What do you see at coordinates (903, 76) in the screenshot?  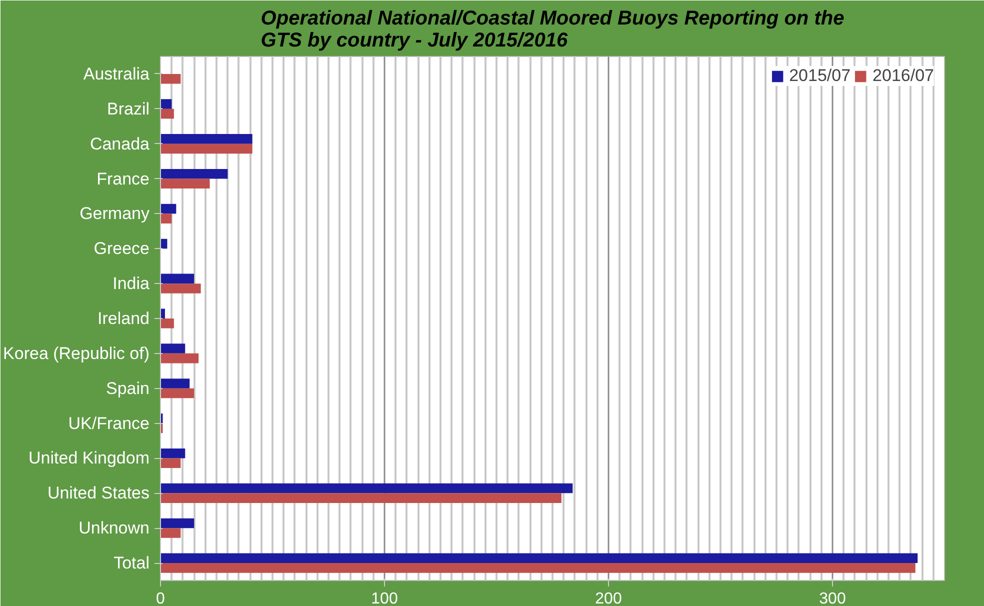 I see `legend-label: 2016/07` at bounding box center [903, 76].